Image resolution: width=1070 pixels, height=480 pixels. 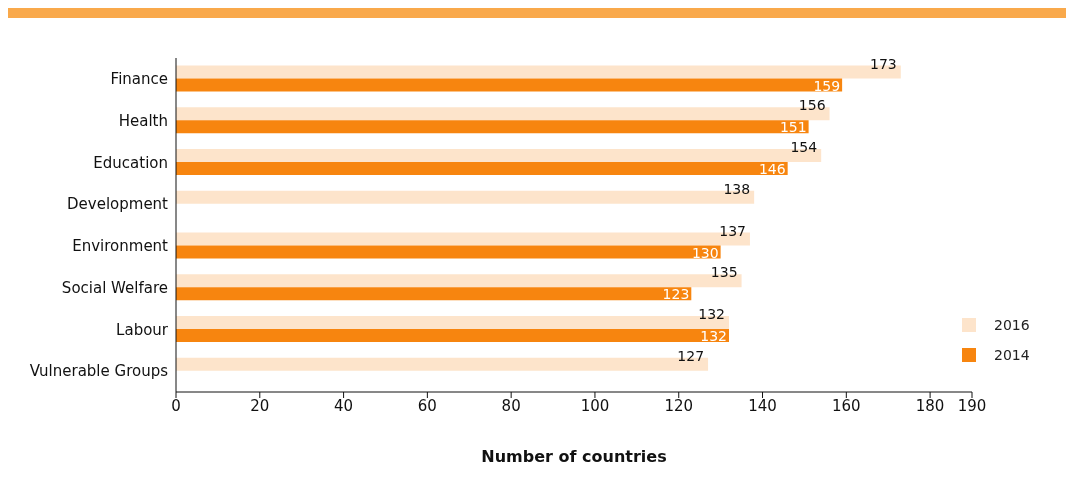 I want to click on x-tick-label: 0, so click(x=176, y=405).